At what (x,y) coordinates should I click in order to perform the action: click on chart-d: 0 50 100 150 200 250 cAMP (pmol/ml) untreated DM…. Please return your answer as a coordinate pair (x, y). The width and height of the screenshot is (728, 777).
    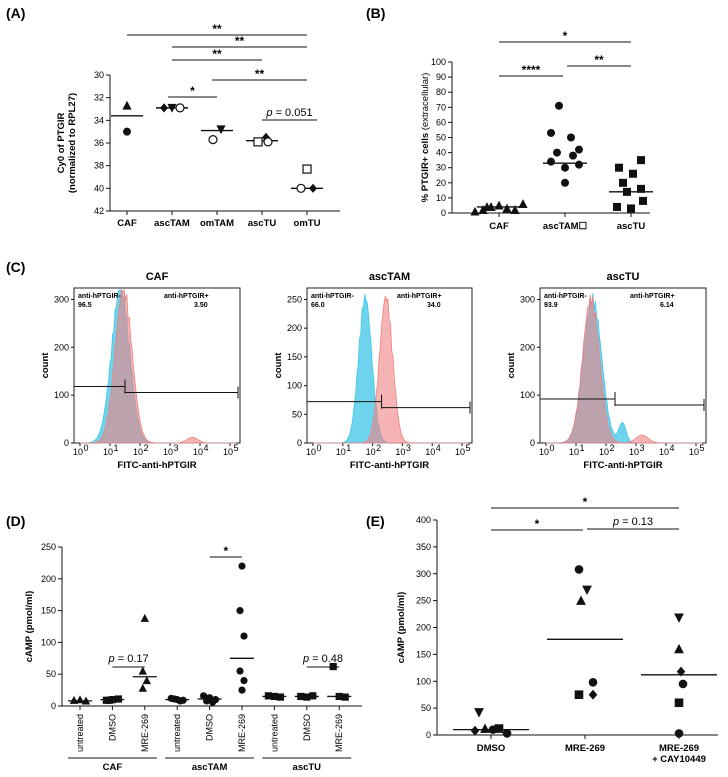
    Looking at the image, I should click on (193, 657).